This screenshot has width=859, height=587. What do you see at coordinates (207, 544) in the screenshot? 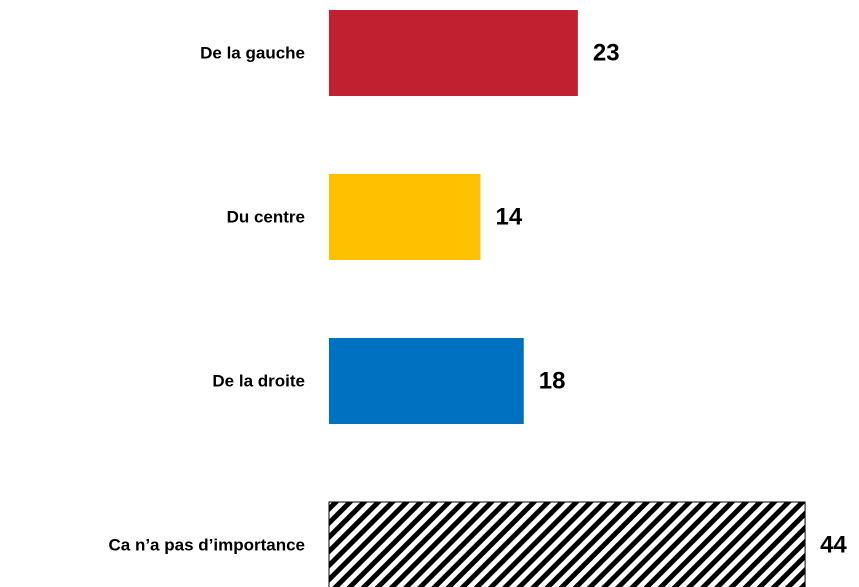
I see `category-label: Ca n’a pas d’importance` at bounding box center [207, 544].